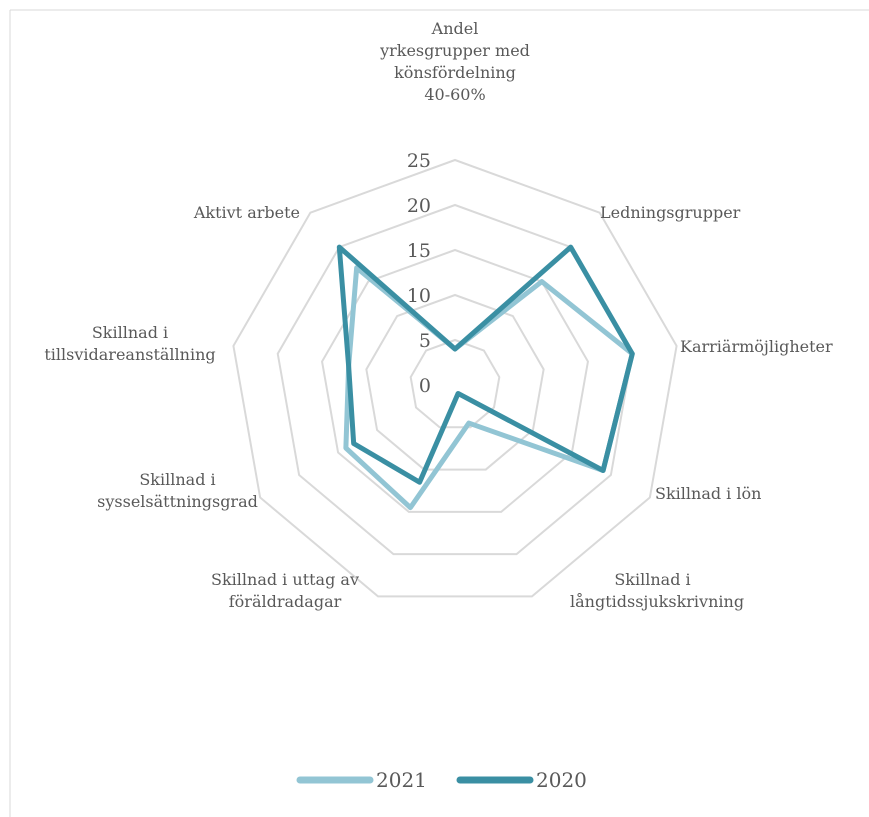  I want to click on category-label: Skillnad i tillsvidareanställning, so click(130, 343).